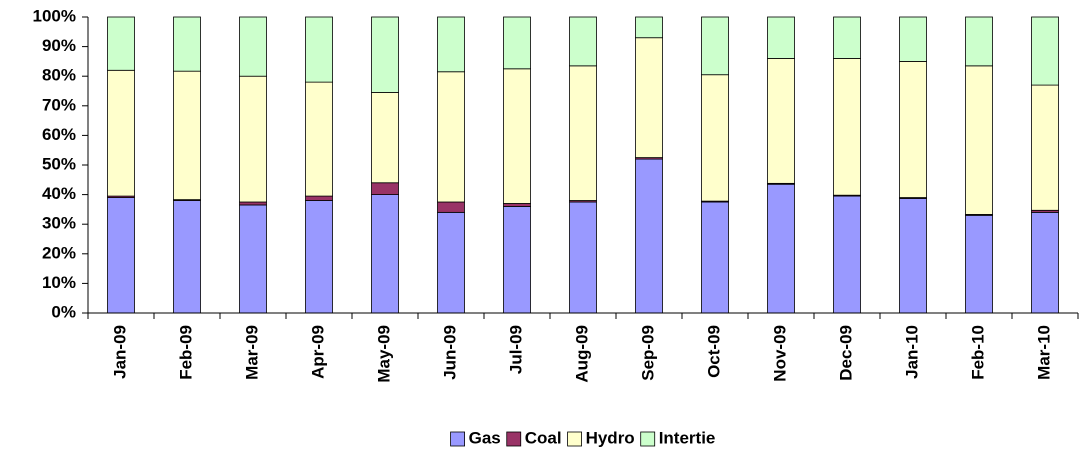  What do you see at coordinates (54, 15) in the screenshot?
I see `y-tick-label: 100%` at bounding box center [54, 15].